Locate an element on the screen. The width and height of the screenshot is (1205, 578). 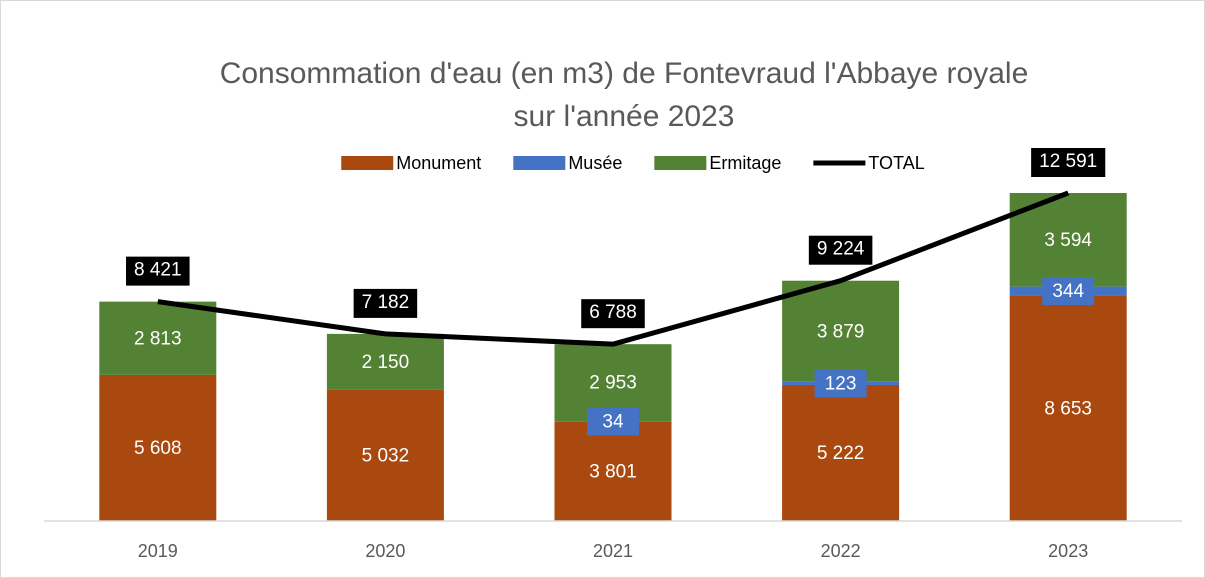
x-tick-label: 2022 is located at coordinates (841, 551).